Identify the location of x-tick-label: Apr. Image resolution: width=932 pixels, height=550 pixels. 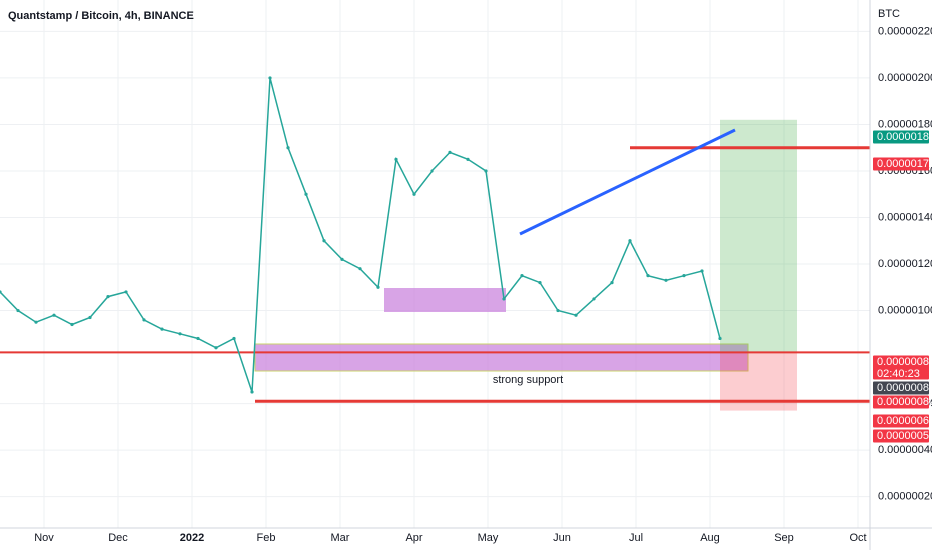
(413, 538).